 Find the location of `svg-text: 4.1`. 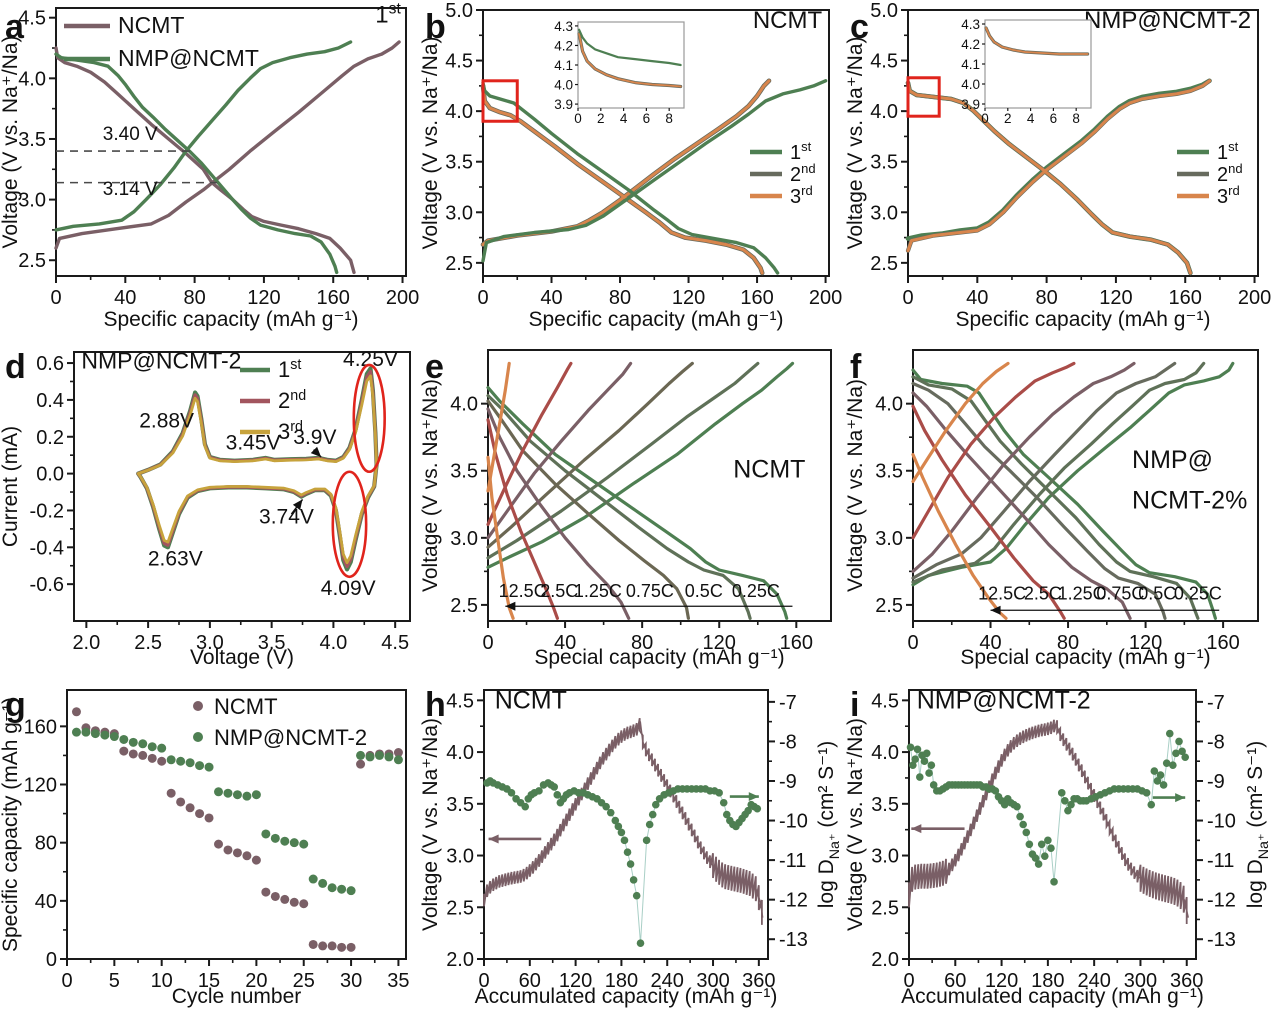

svg-text: 4.1 is located at coordinates (970, 64).